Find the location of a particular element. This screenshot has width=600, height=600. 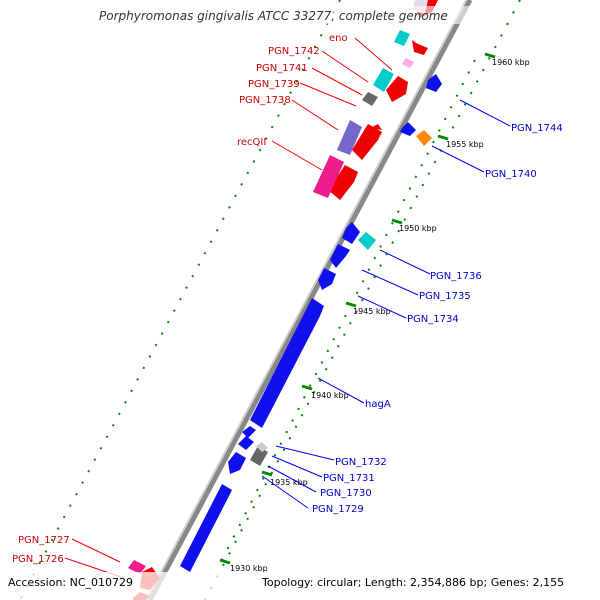

gene-label: PGN_1742 is located at coordinates (294, 51).